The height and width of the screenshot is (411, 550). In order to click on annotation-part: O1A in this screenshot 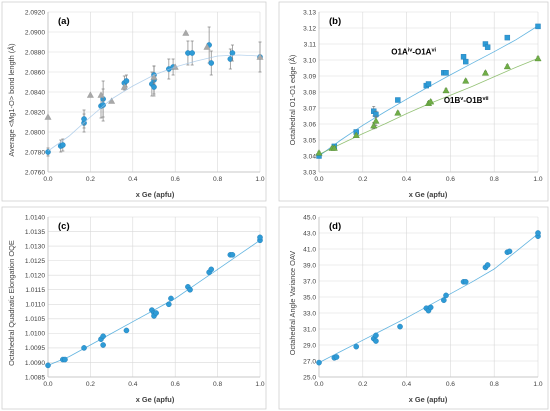, I will do `click(399, 51)`.